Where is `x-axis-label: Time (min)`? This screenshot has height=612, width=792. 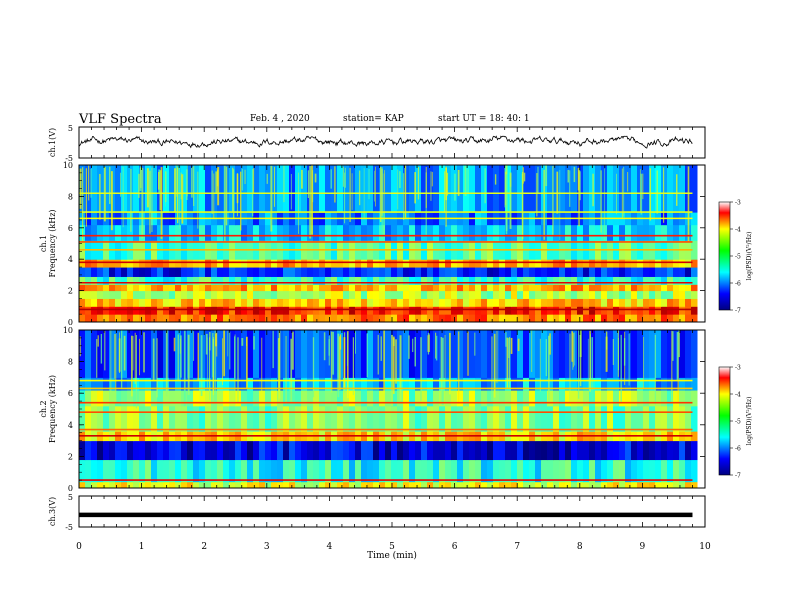
x-axis-label: Time (min) is located at coordinates (392, 555).